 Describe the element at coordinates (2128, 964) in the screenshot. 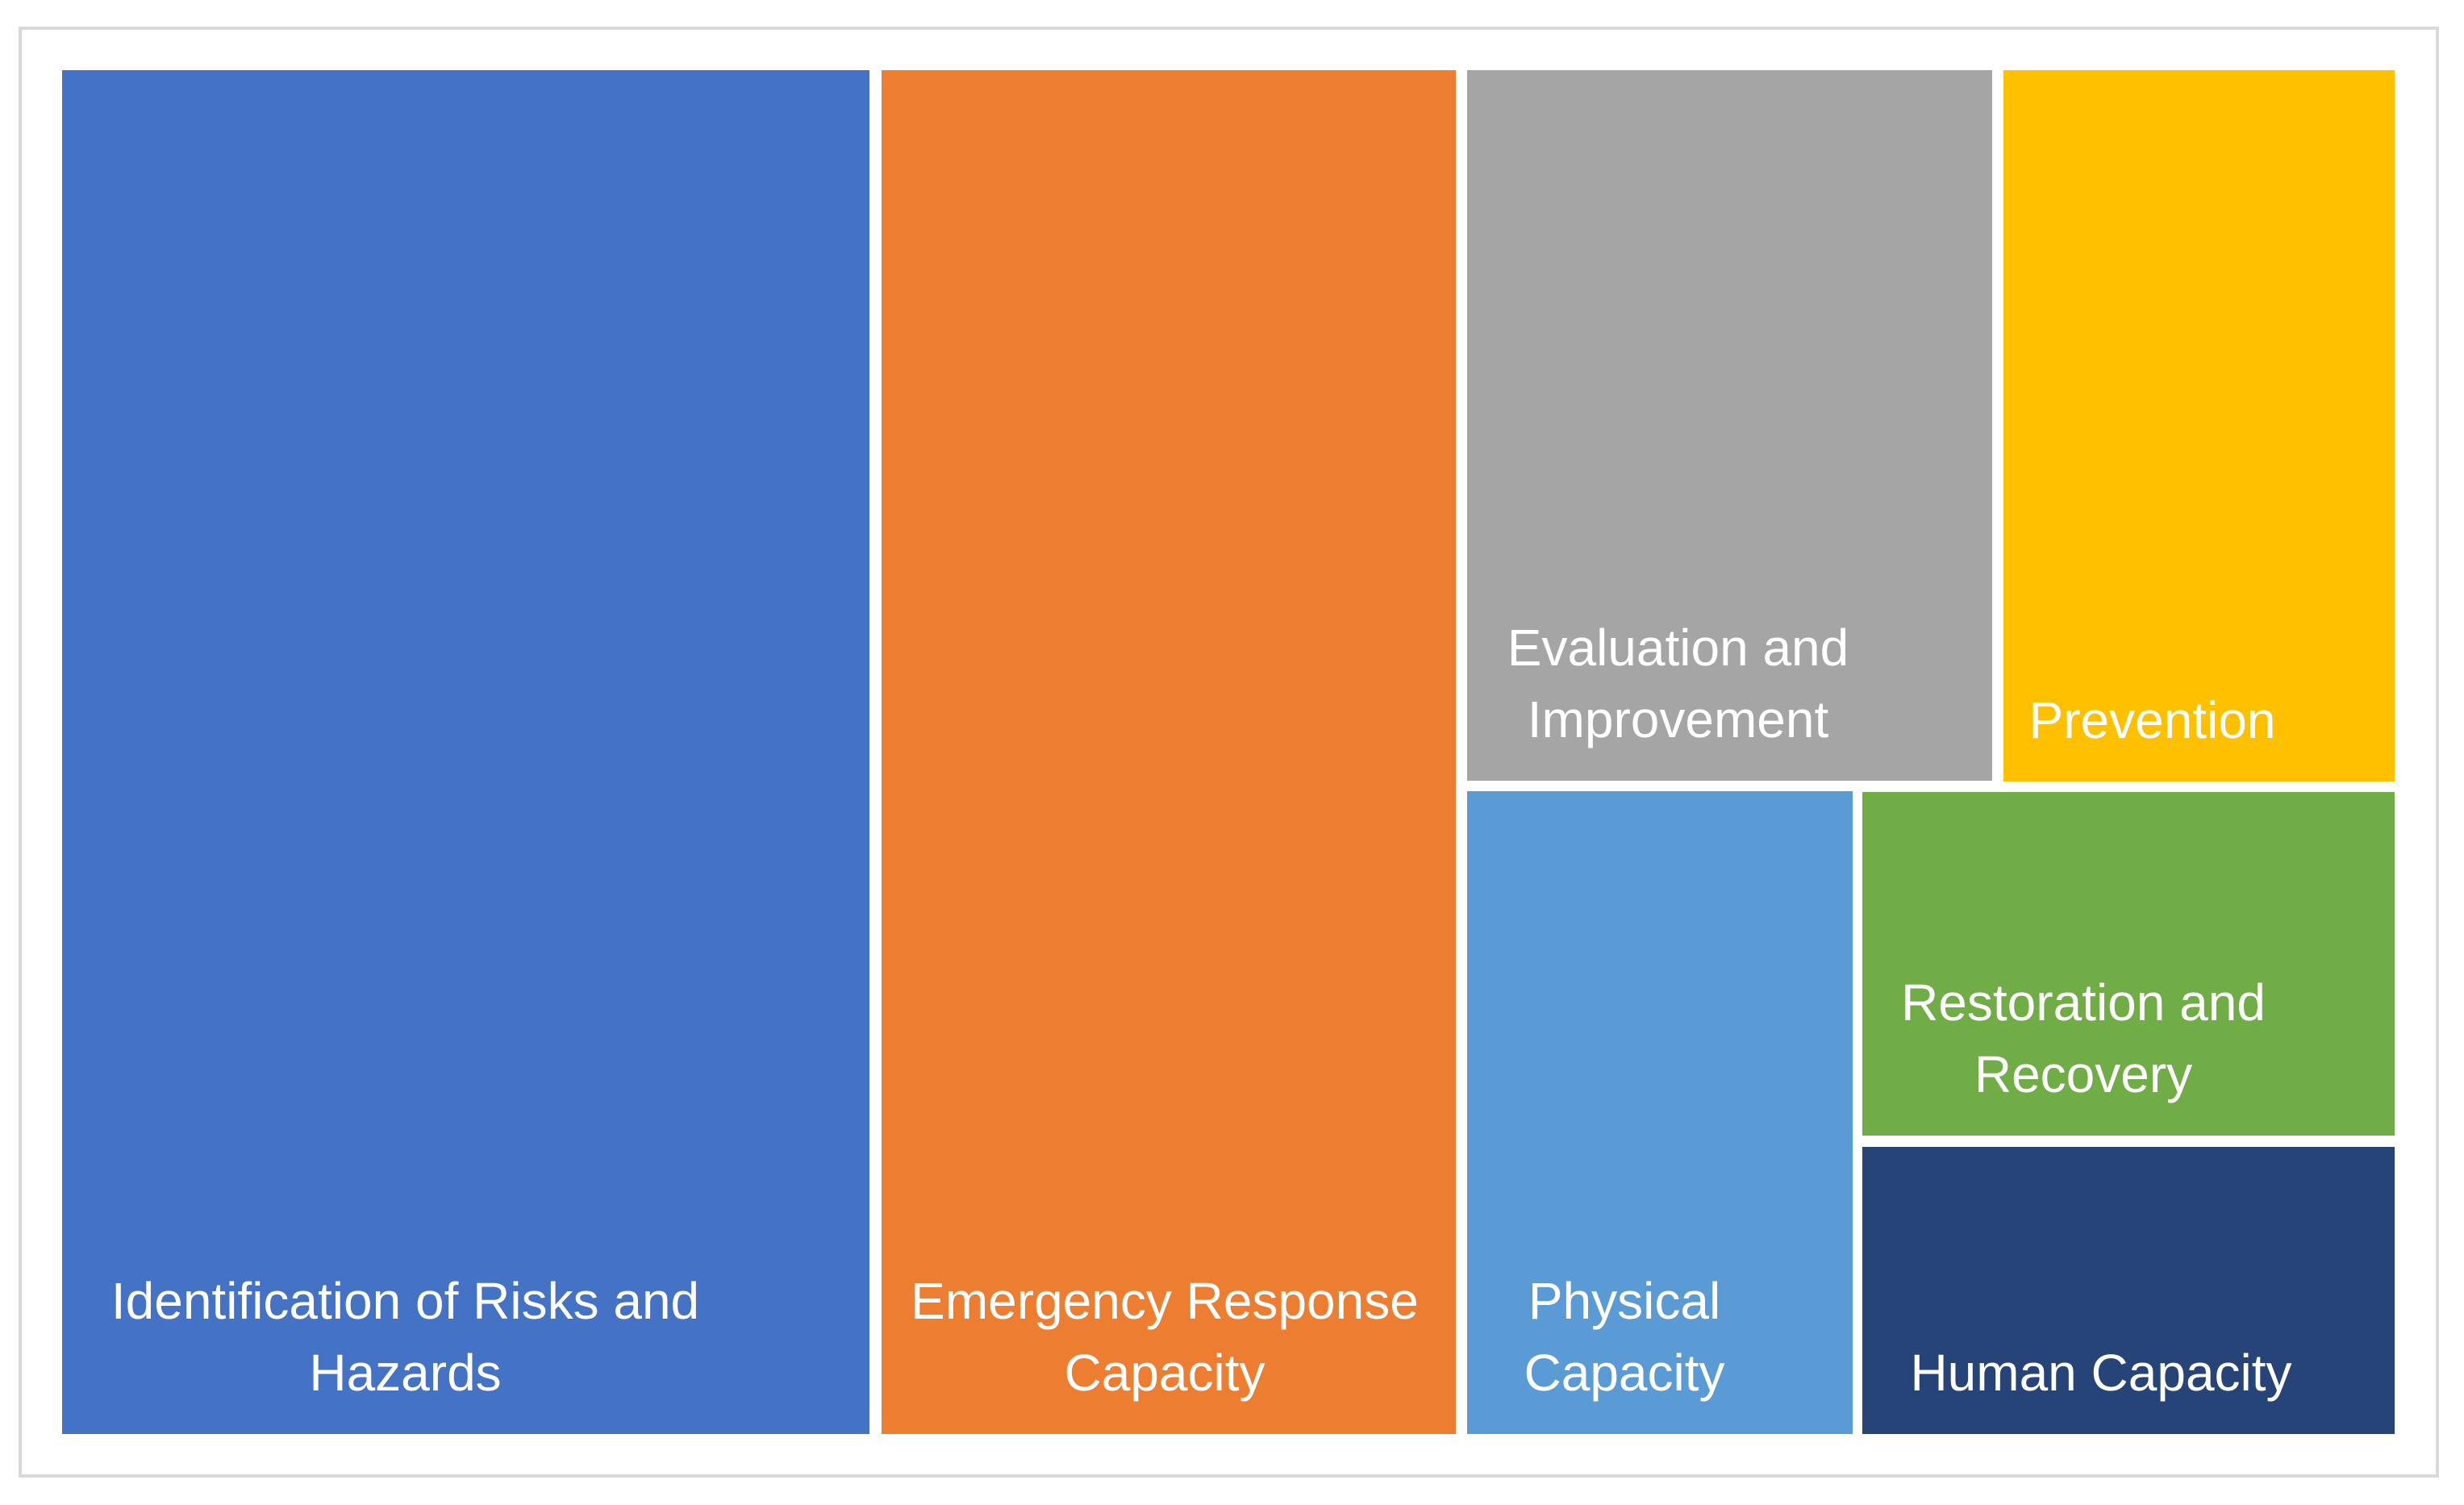

I see `treemap-tile-restoration-and-recovery: Restoration and Recovery` at that location.